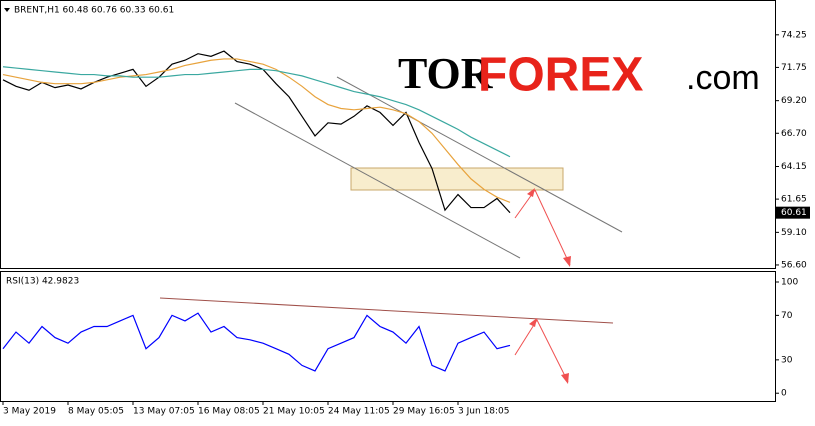  What do you see at coordinates (7, 10) in the screenshot?
I see `menu-icon` at bounding box center [7, 10].